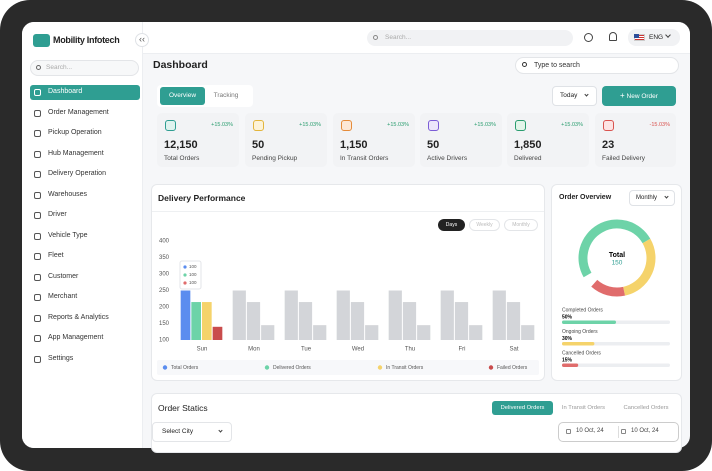  Describe the element at coordinates (78, 317) in the screenshot. I see `menu-label: Reports & Analytics` at that location.